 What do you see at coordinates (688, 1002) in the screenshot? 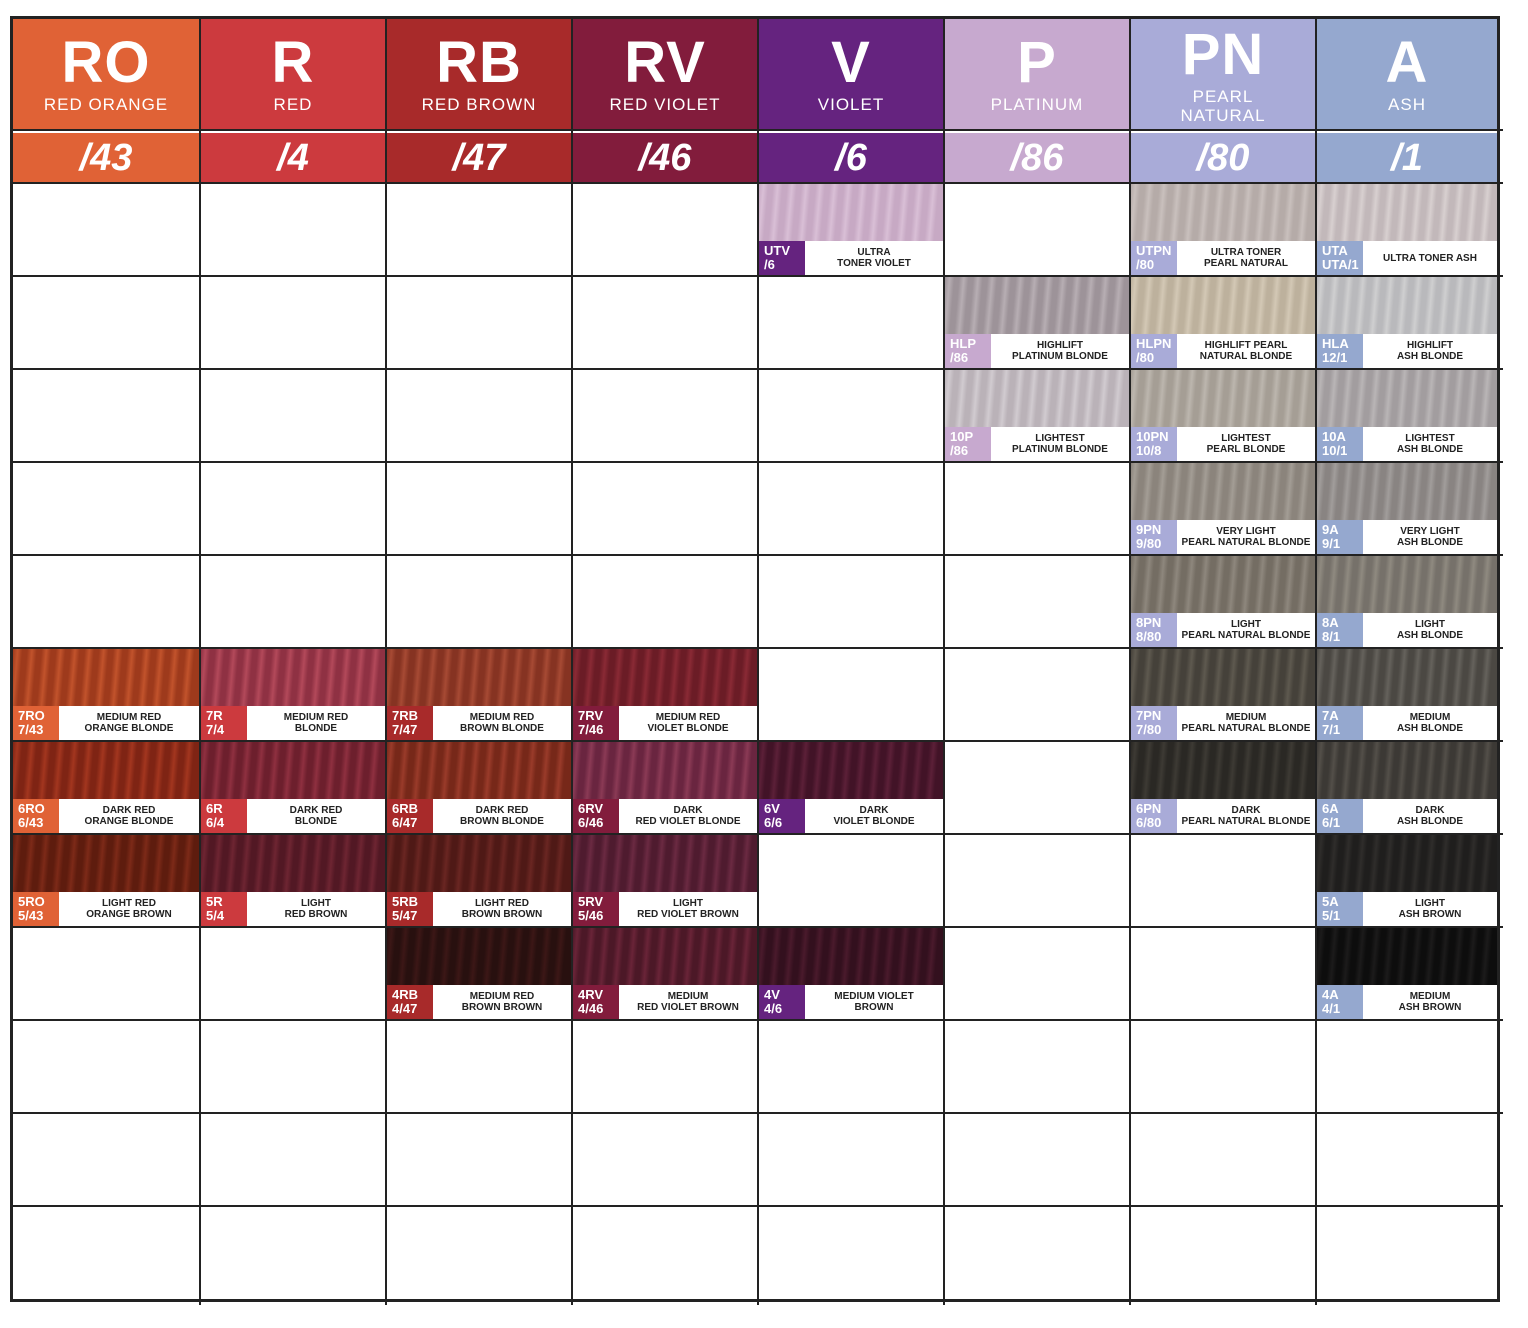
I see `shade-name: MEDIUM RED VIOLET BROWN` at bounding box center [688, 1002].